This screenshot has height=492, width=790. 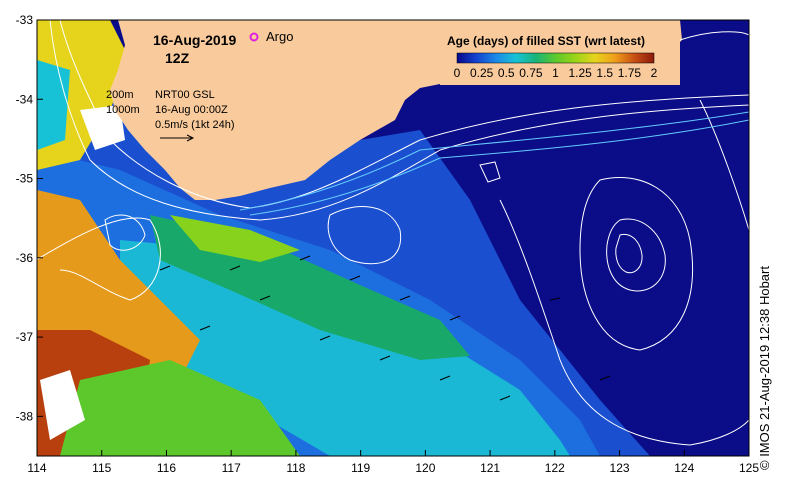 I want to click on colorbar-gradient, so click(x=555, y=58).